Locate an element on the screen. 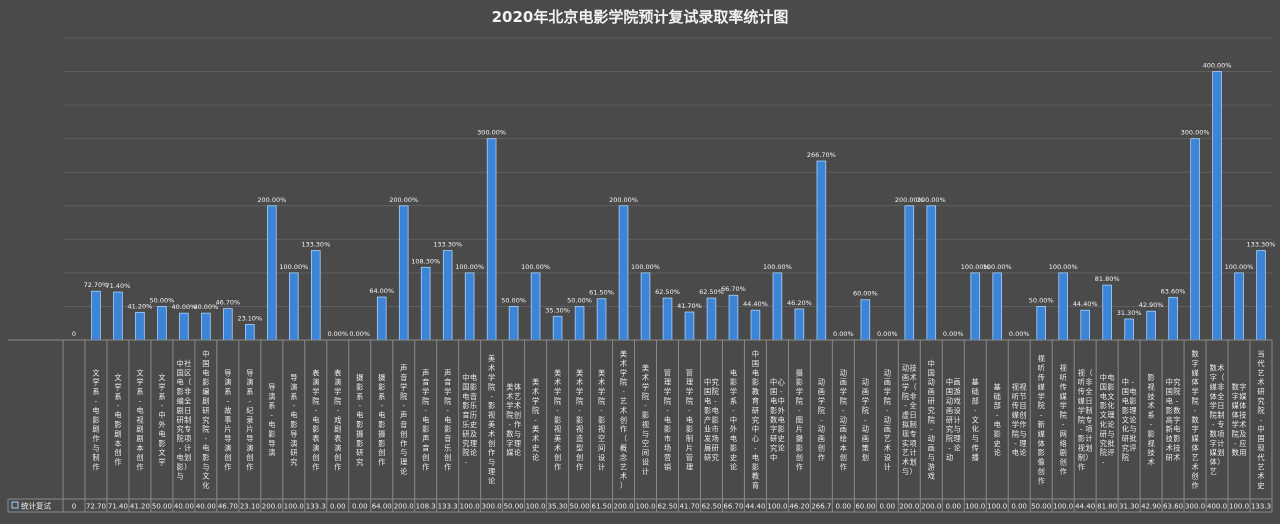 Image resolution: width=1280 pixels, height=524 pixels. data-label: 300.00% is located at coordinates (491, 133).